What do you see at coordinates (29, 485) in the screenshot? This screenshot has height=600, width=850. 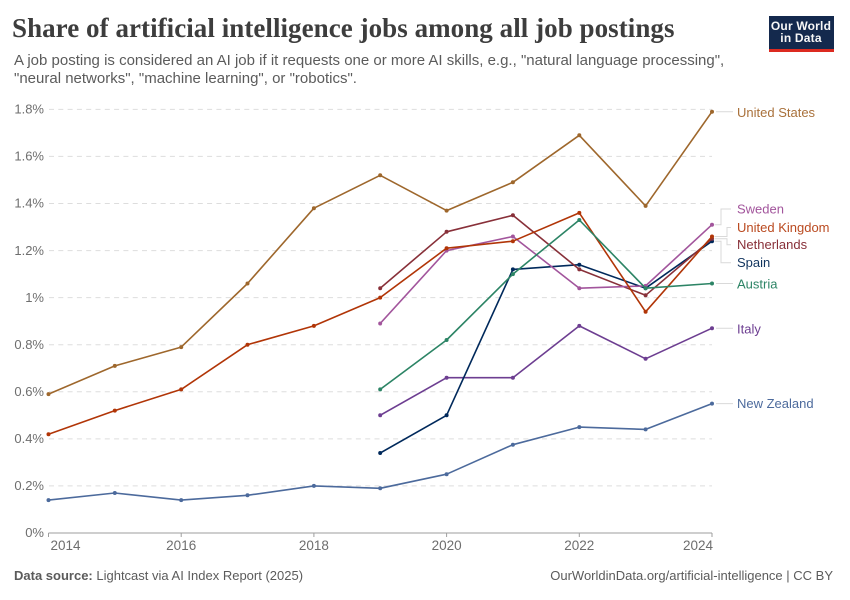 I see `svg-text: 0.2%` at bounding box center [29, 485].